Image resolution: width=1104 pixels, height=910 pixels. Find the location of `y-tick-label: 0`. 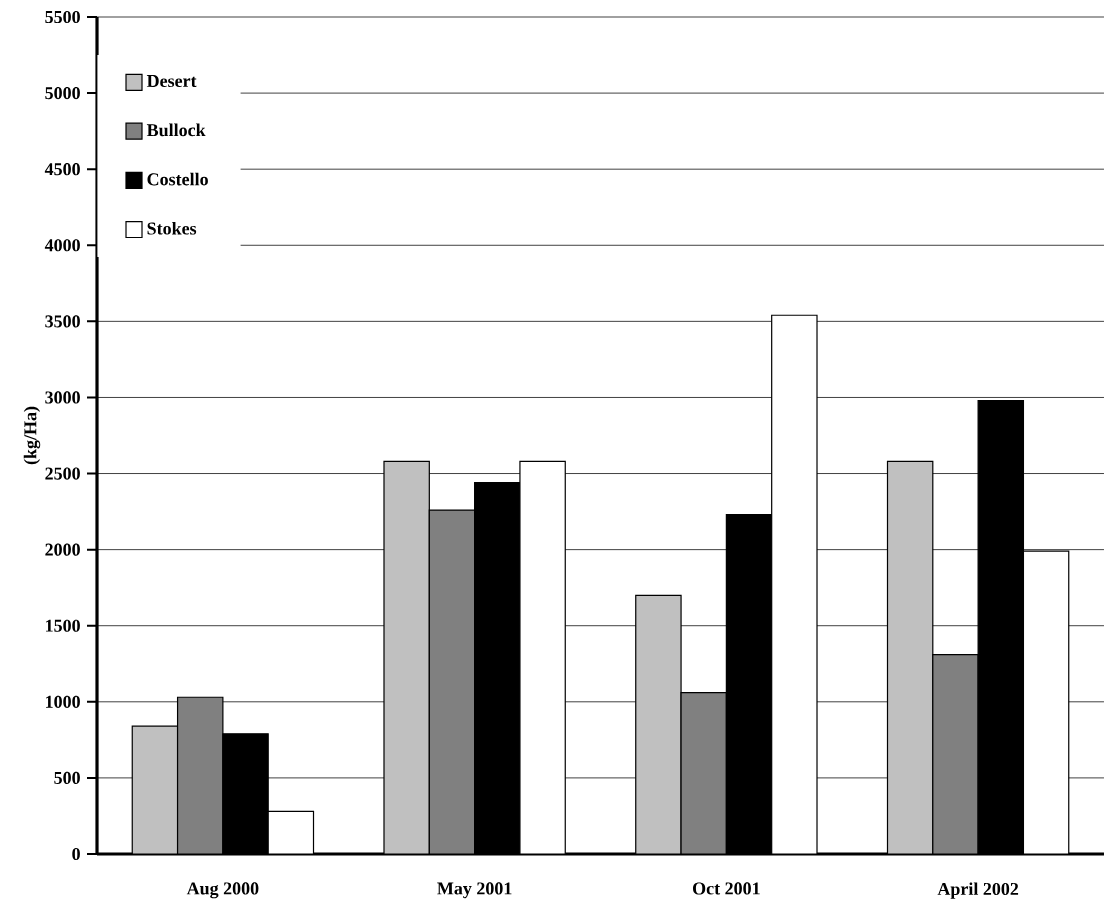

y-tick-label: 0 is located at coordinates (76, 854).